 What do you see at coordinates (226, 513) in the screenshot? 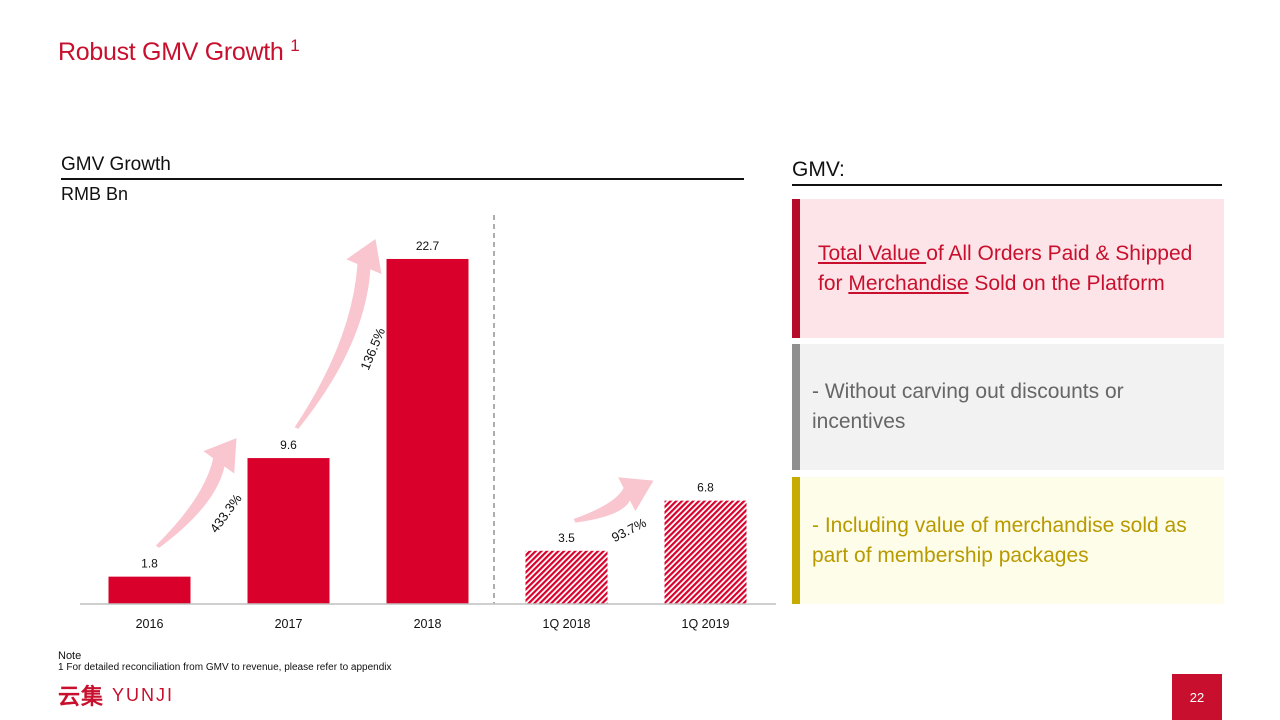
I see `growth-rate-label-0: 433.3%` at bounding box center [226, 513].